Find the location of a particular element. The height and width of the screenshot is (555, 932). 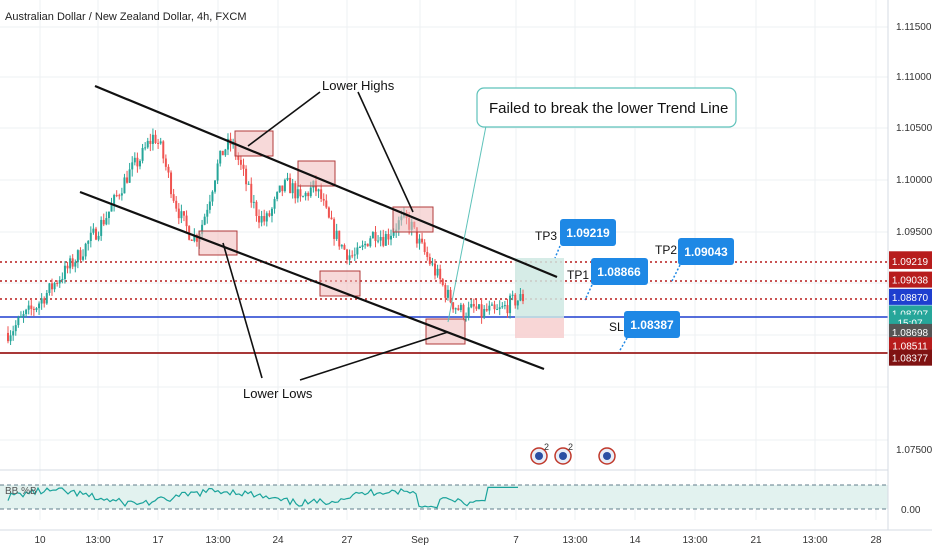

sl-badge is located at coordinates (652, 324).